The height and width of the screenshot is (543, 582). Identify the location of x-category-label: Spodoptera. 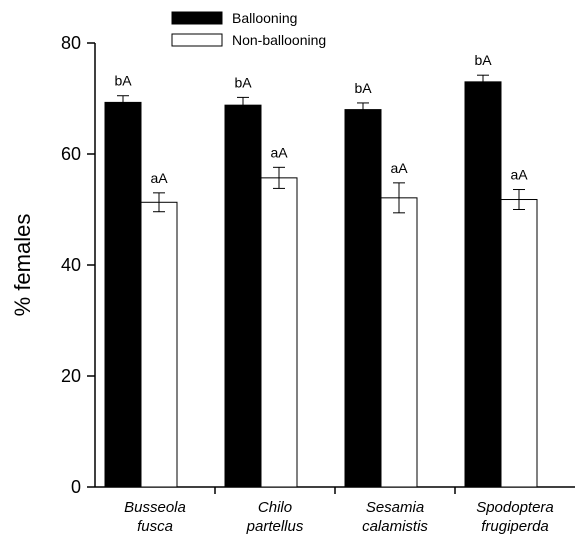
(515, 507).